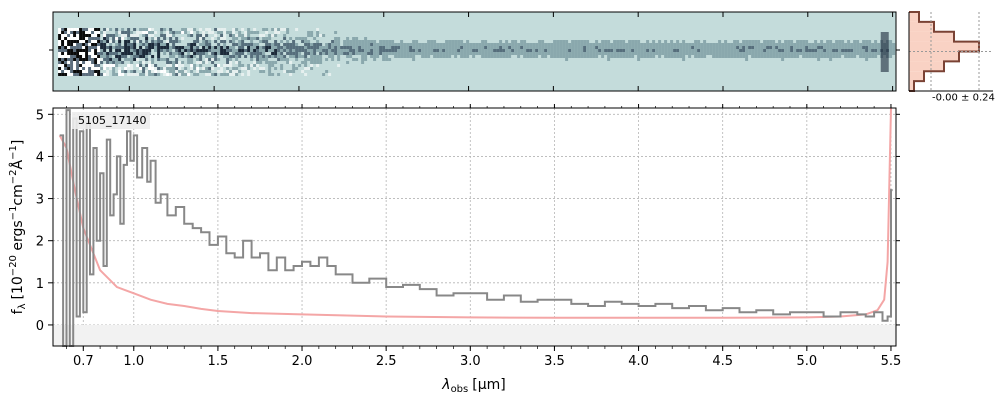 The height and width of the screenshot is (400, 1000). What do you see at coordinates (921, 26) in the screenshot?
I see `histogram-bar` at bounding box center [921, 26].